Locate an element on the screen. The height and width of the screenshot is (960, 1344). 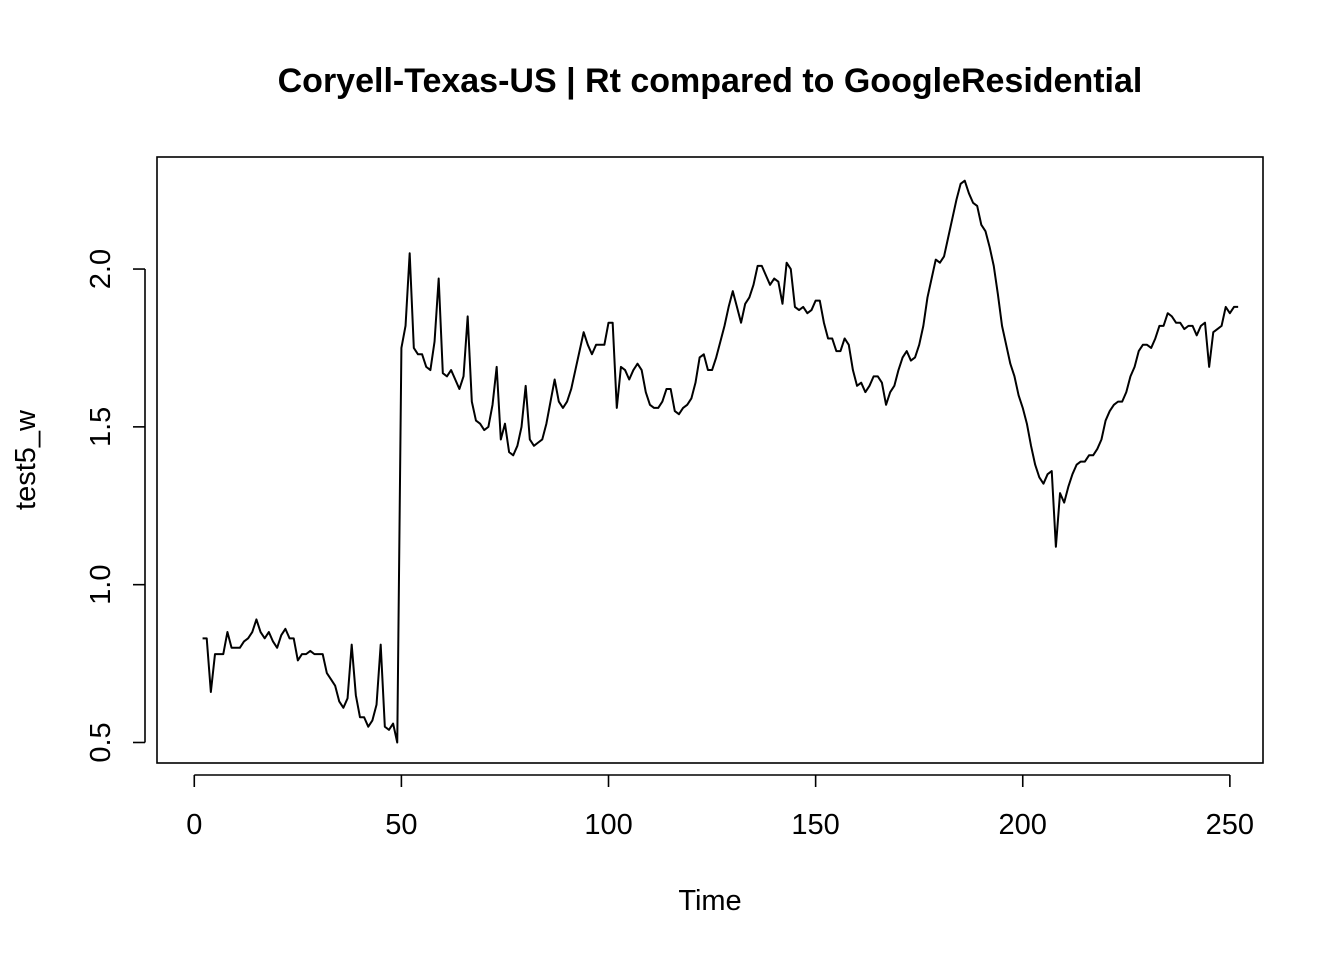
y-axis: 0.5 1.0 1.5 2.0 is located at coordinates (115, 506).